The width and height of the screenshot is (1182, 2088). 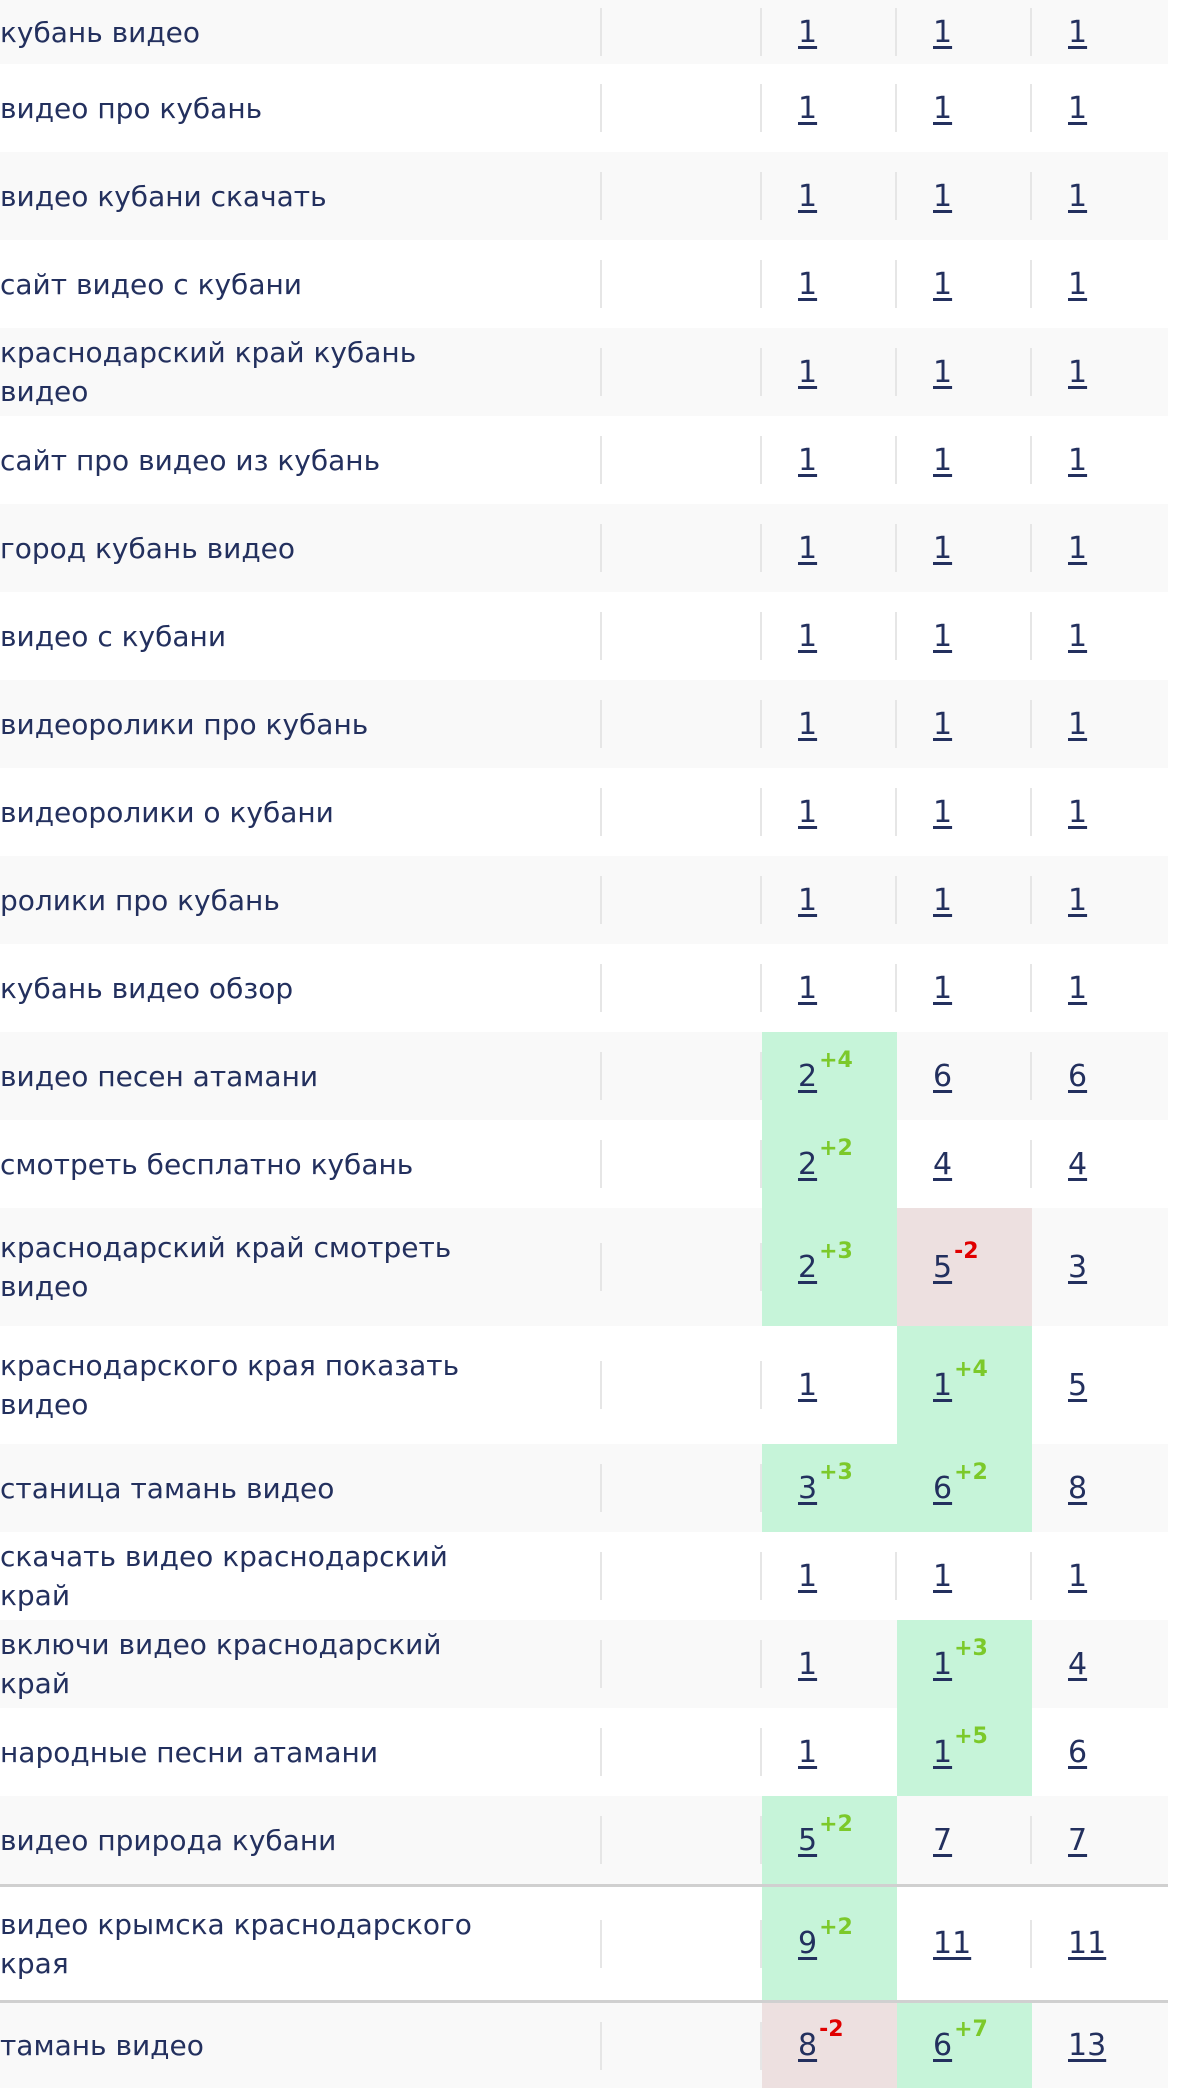 I want to click on position-delta: +2, so click(x=836, y=1927).